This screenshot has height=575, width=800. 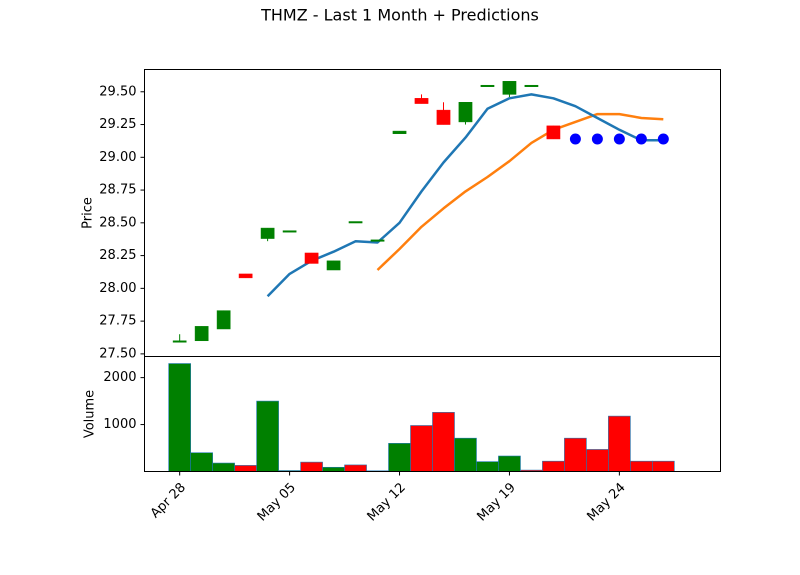 I want to click on price-y-tick-label: 28.25, so click(x=117, y=255).